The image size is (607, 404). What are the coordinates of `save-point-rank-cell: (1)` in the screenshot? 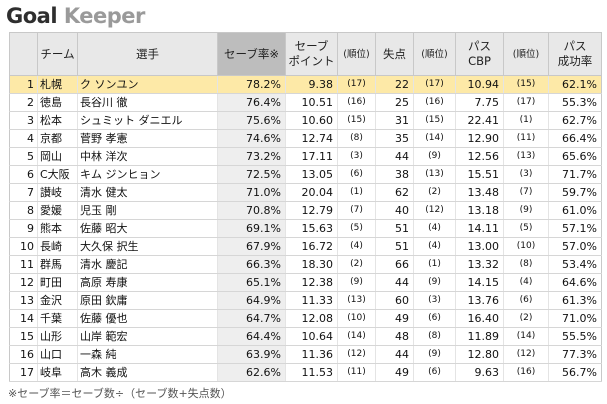 It's located at (356, 192).